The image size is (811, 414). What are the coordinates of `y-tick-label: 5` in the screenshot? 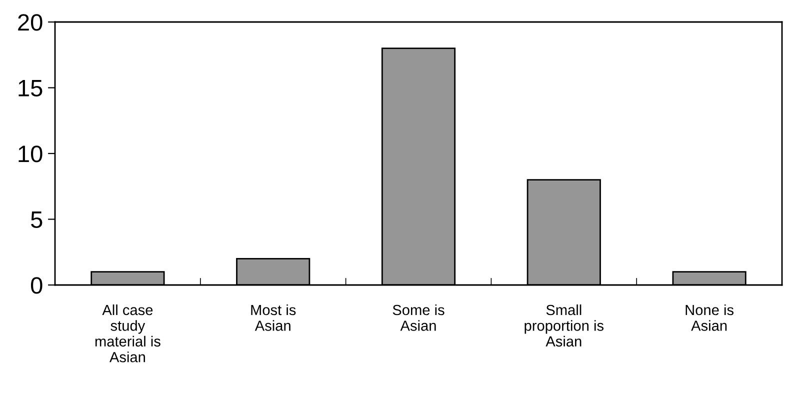 It's located at (36, 220).